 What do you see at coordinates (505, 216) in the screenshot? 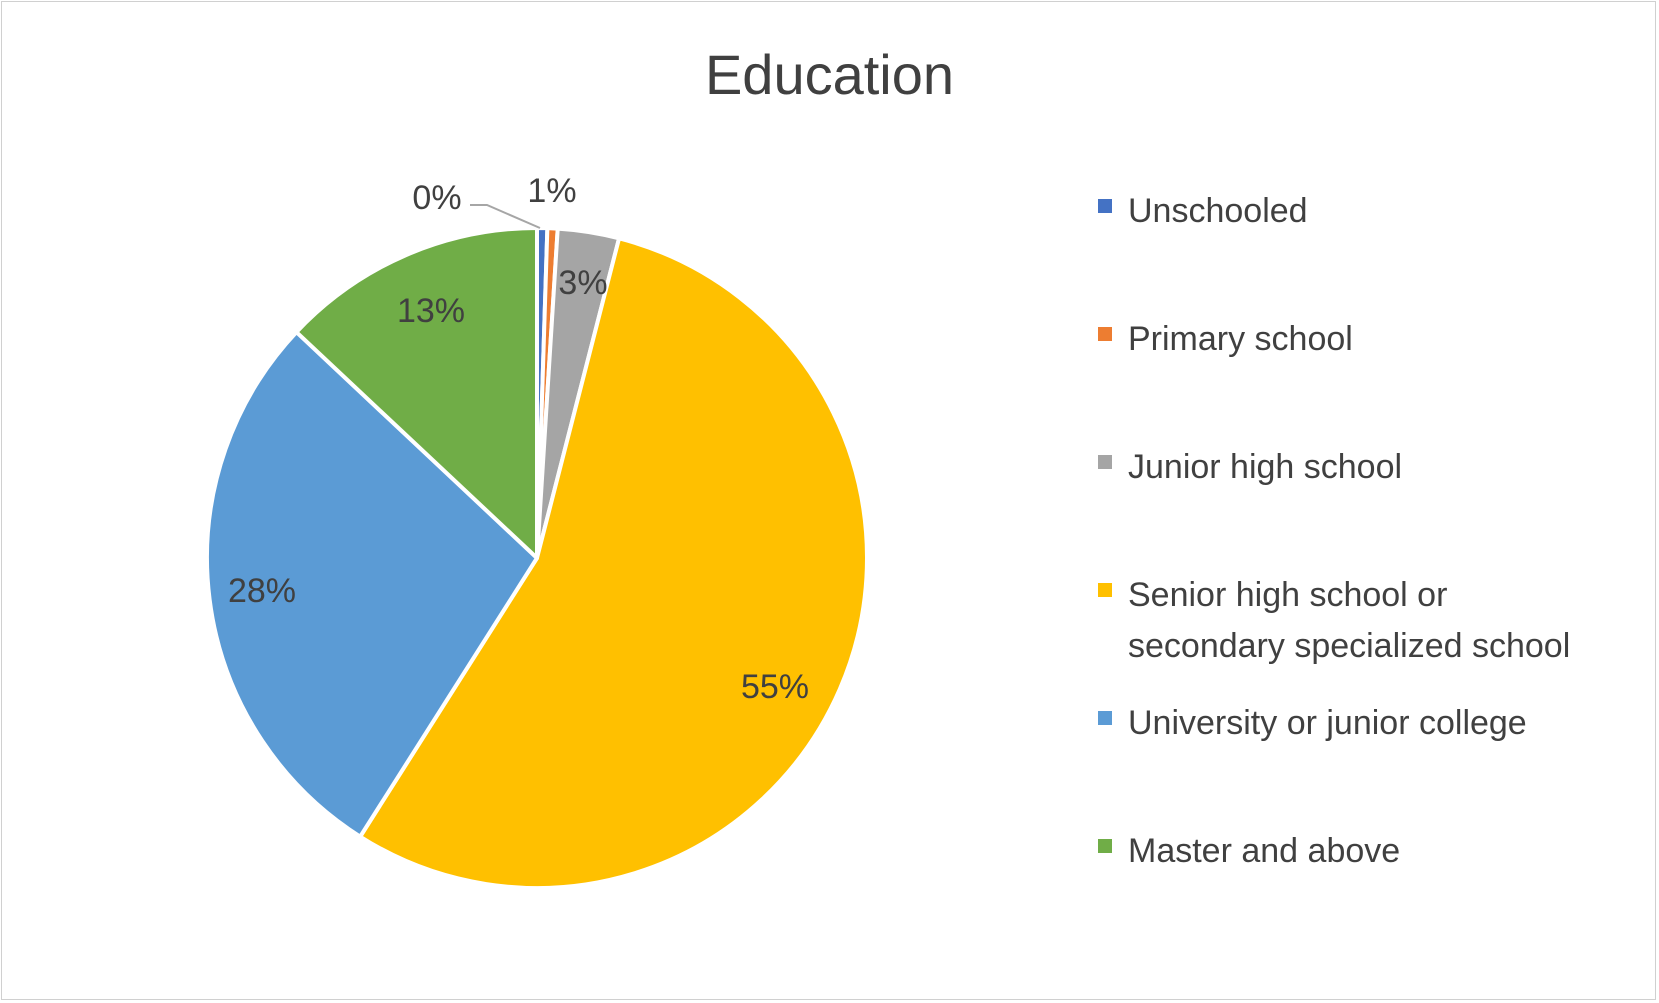
I see `leader-line-unschooled` at bounding box center [505, 216].